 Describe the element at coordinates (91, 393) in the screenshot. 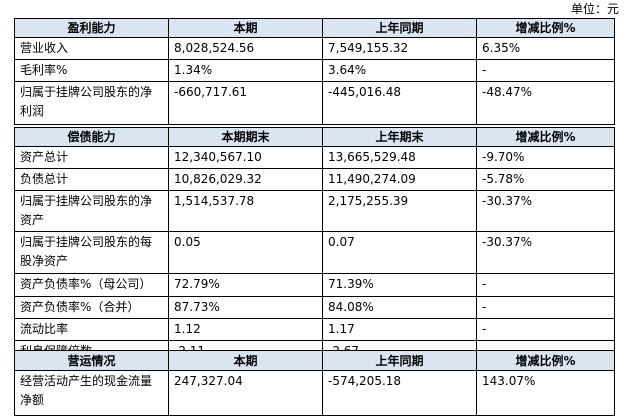

I see `cell: 经营活动产生的现金流量净额` at that location.